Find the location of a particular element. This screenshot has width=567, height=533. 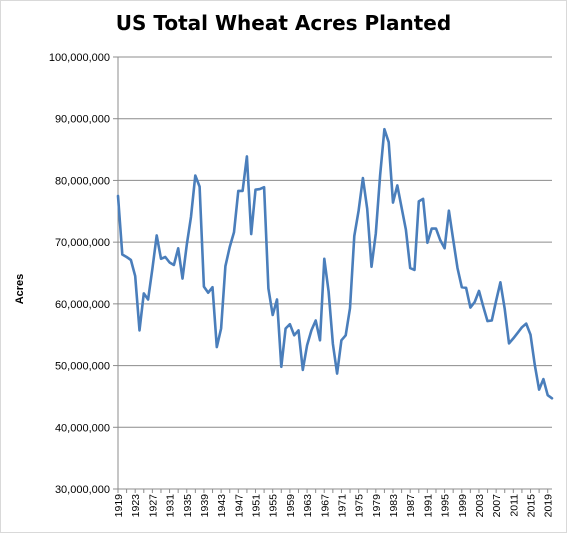

y-tick-label: 70,000,000 is located at coordinates (82, 243).